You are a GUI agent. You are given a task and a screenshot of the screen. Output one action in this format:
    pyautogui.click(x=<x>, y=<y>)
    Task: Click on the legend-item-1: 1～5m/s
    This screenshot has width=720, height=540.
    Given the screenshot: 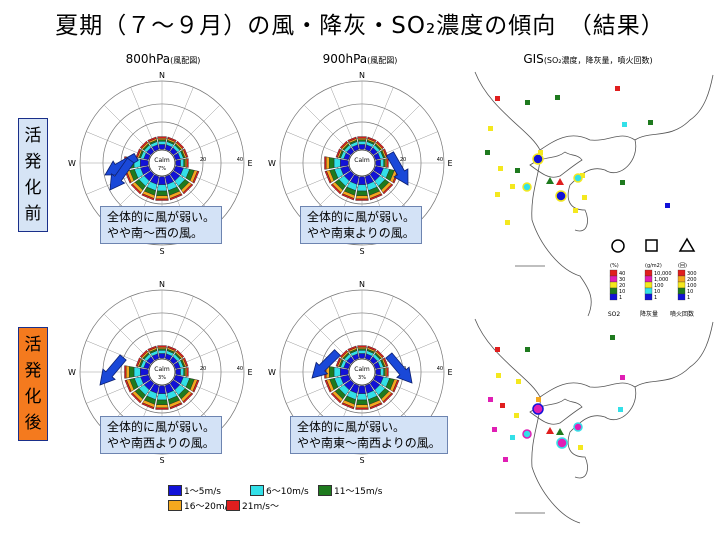 What is the action you would take?
    pyautogui.click(x=194, y=490)
    